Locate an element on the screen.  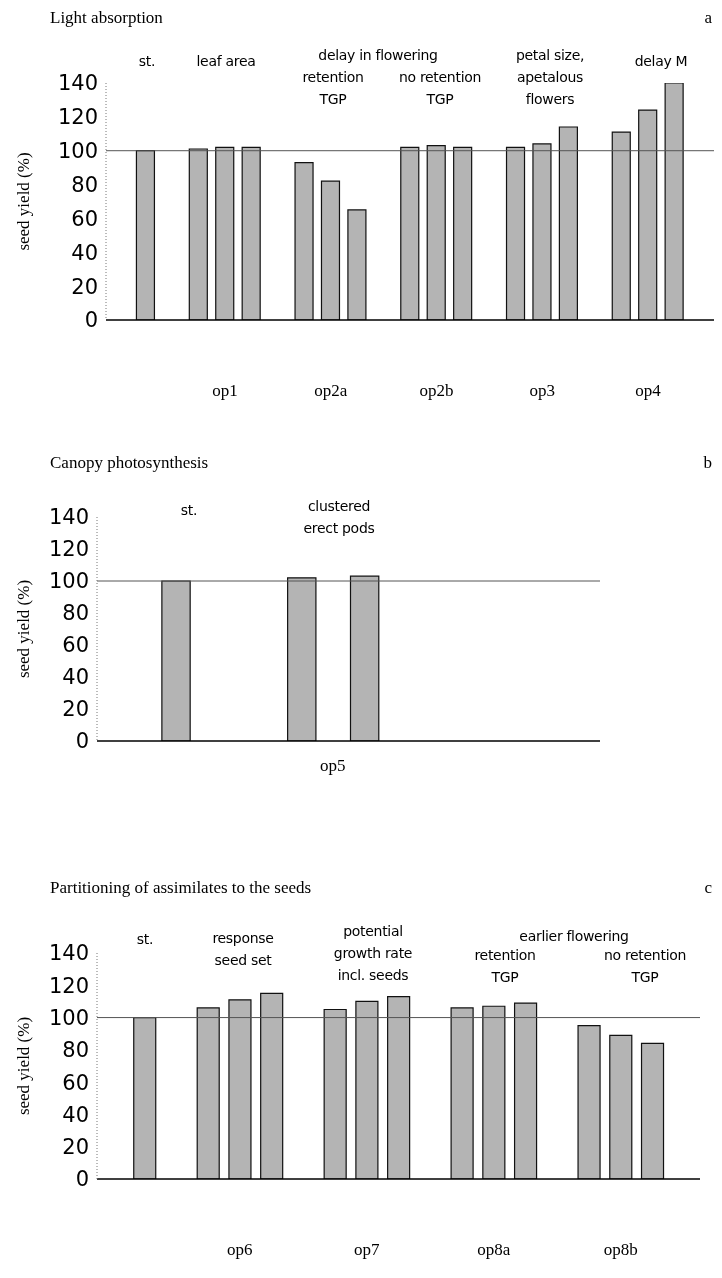
chart-title: Light absorption is located at coordinates (106, 18).